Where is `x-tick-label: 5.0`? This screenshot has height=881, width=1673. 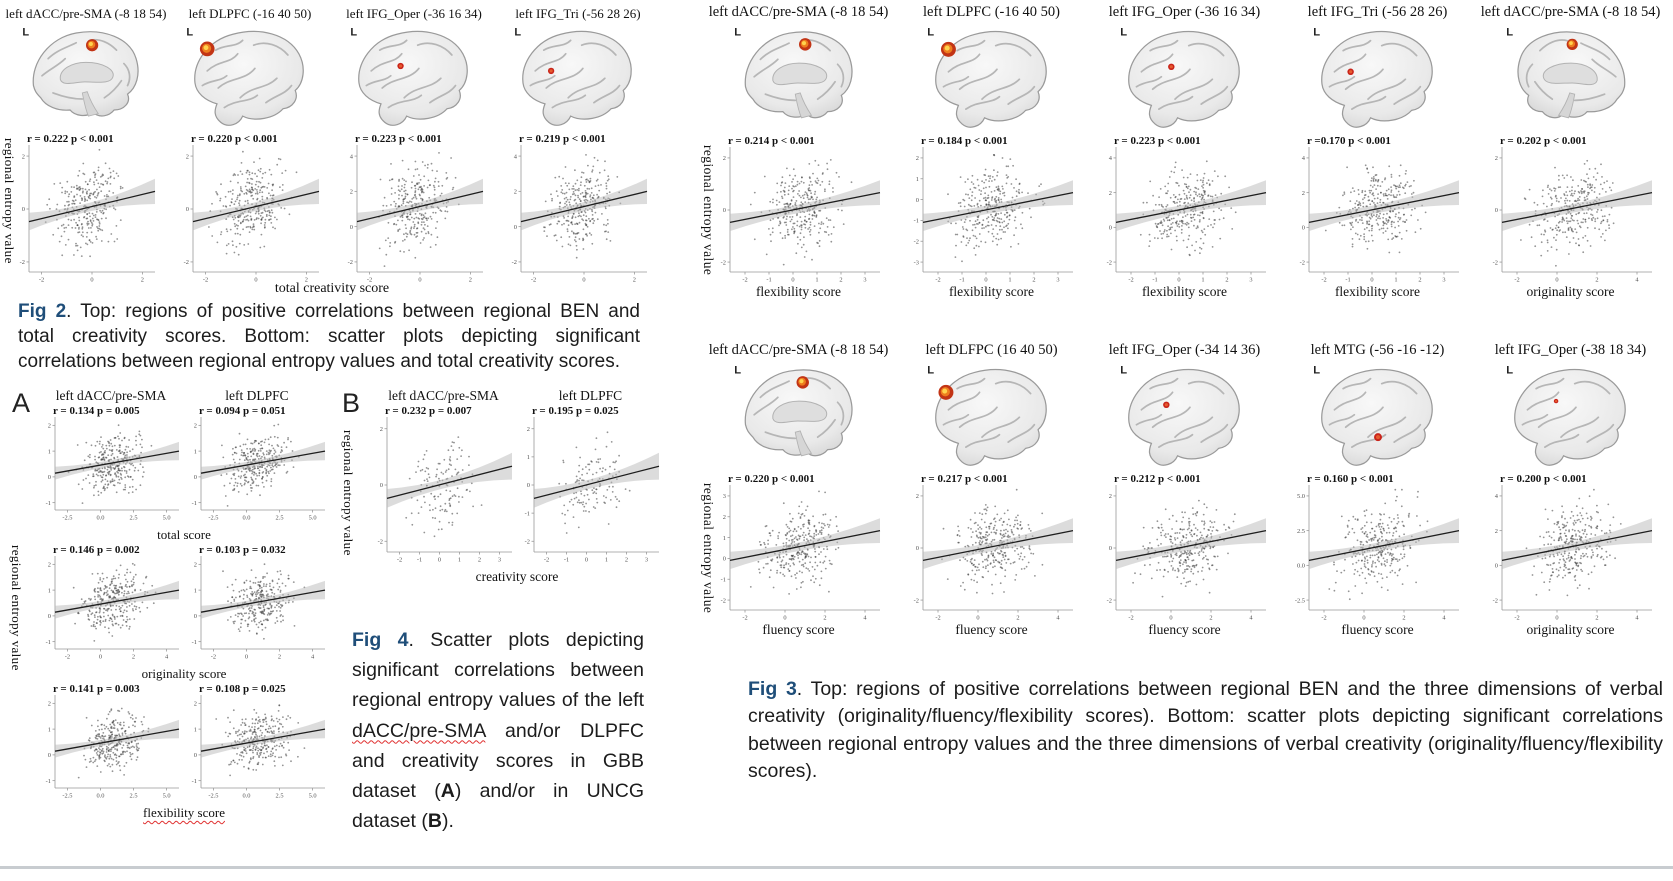 x-tick-label: 5.0 is located at coordinates (167, 796).